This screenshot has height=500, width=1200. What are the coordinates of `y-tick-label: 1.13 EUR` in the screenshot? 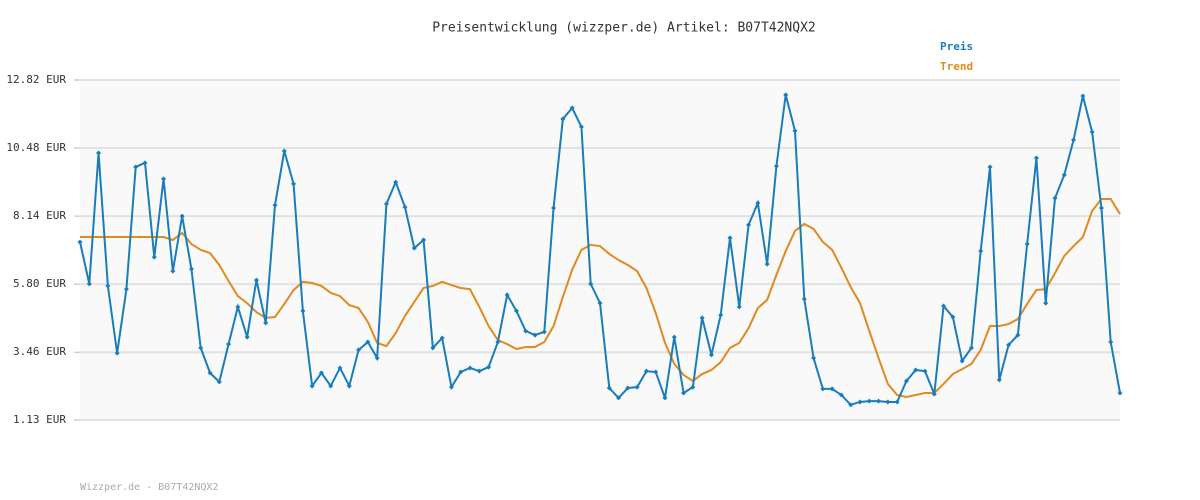 It's located at (39, 419).